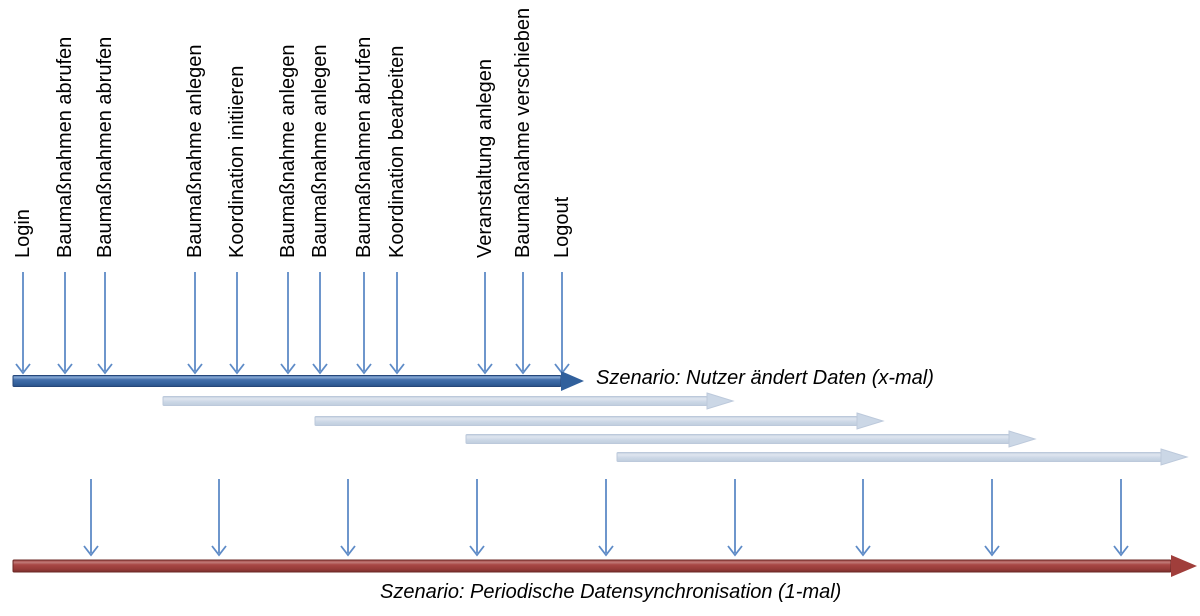 Image resolution: width=1200 pixels, height=616 pixels. I want to click on sync-timeline-arrow-head, so click(1184, 566).